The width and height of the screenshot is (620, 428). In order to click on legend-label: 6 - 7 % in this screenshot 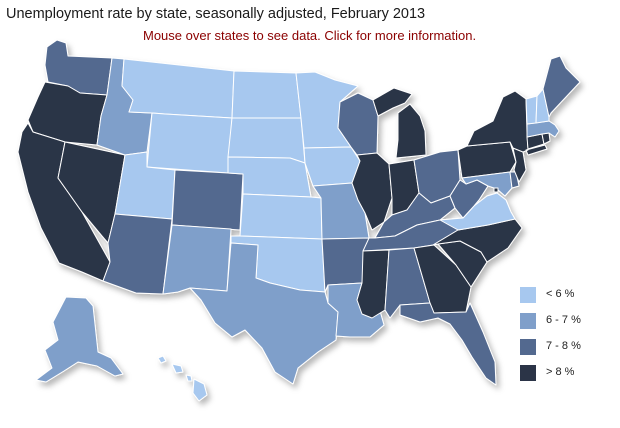, I will do `click(563, 320)`.